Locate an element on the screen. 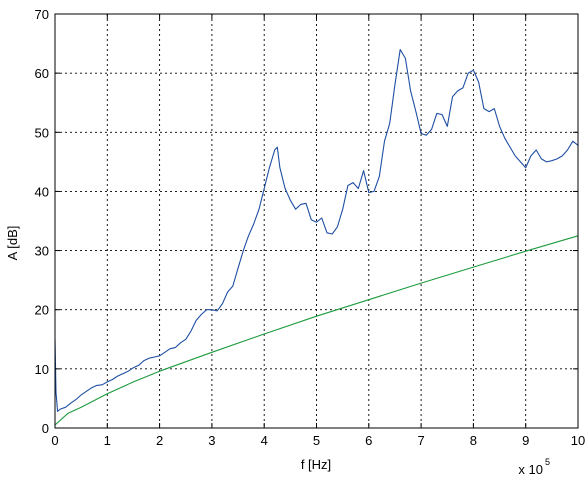  y-tick-label: 60 is located at coordinates (42, 73).